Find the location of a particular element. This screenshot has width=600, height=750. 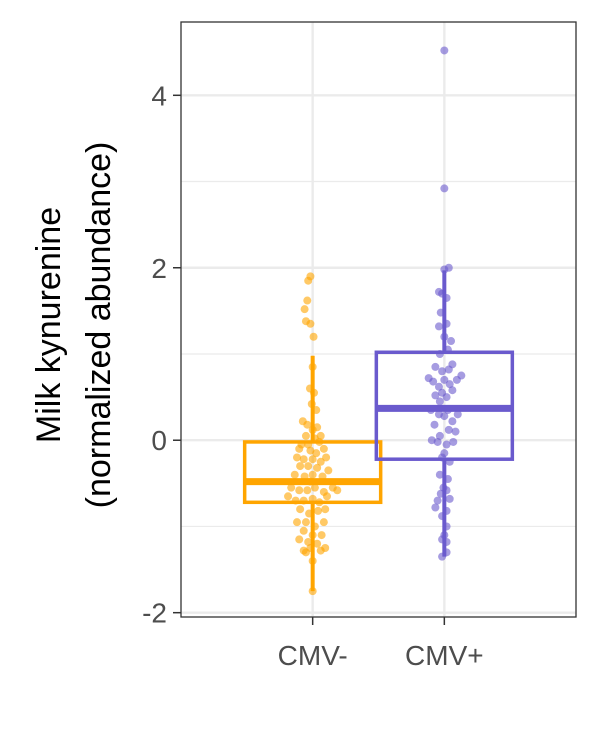

y-tick-label: 2 is located at coordinates (159, 268).